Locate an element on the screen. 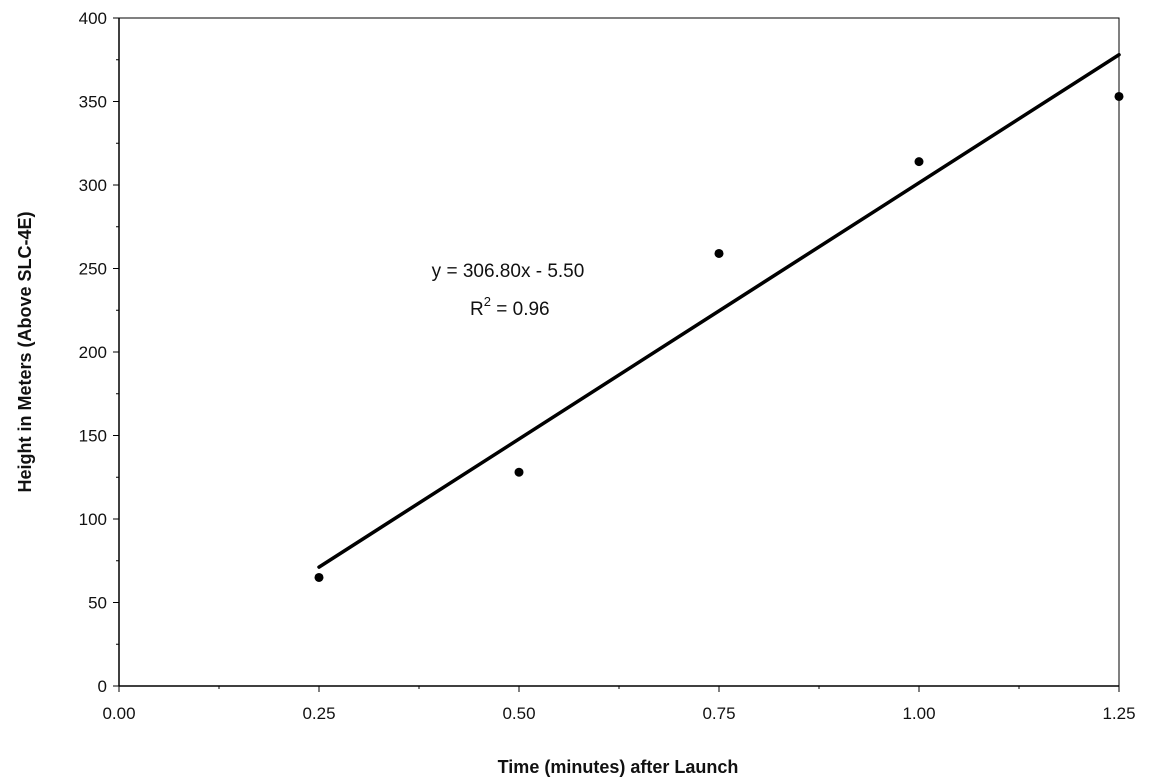  y-tick-label: 300 is located at coordinates (93, 185).